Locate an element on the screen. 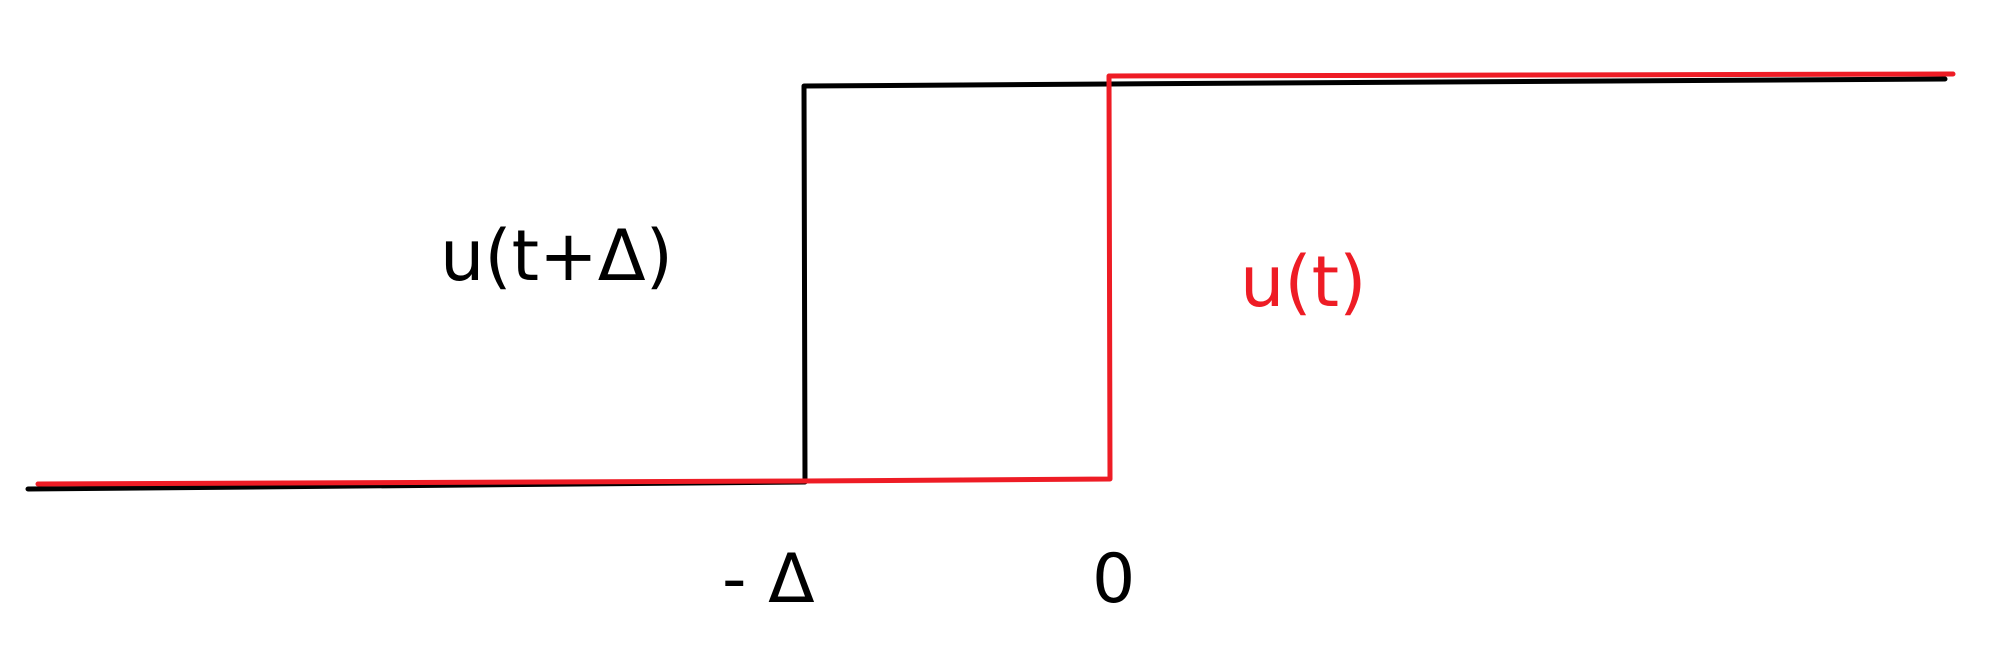  unit-step-label: u(t) is located at coordinates (1303, 282).